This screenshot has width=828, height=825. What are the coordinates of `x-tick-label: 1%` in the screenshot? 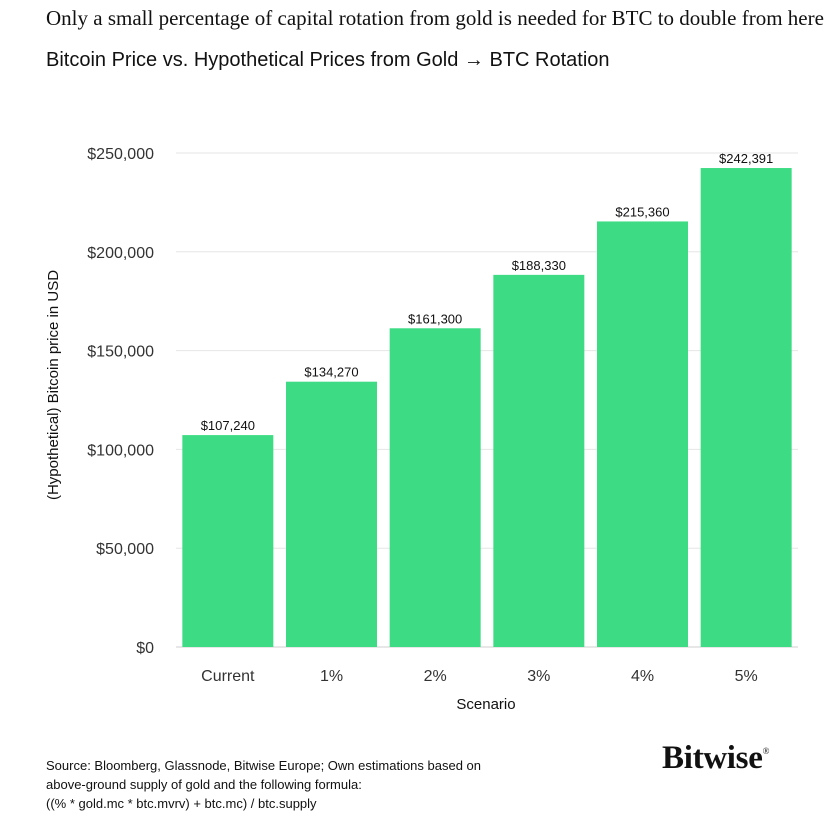 It's located at (331, 676).